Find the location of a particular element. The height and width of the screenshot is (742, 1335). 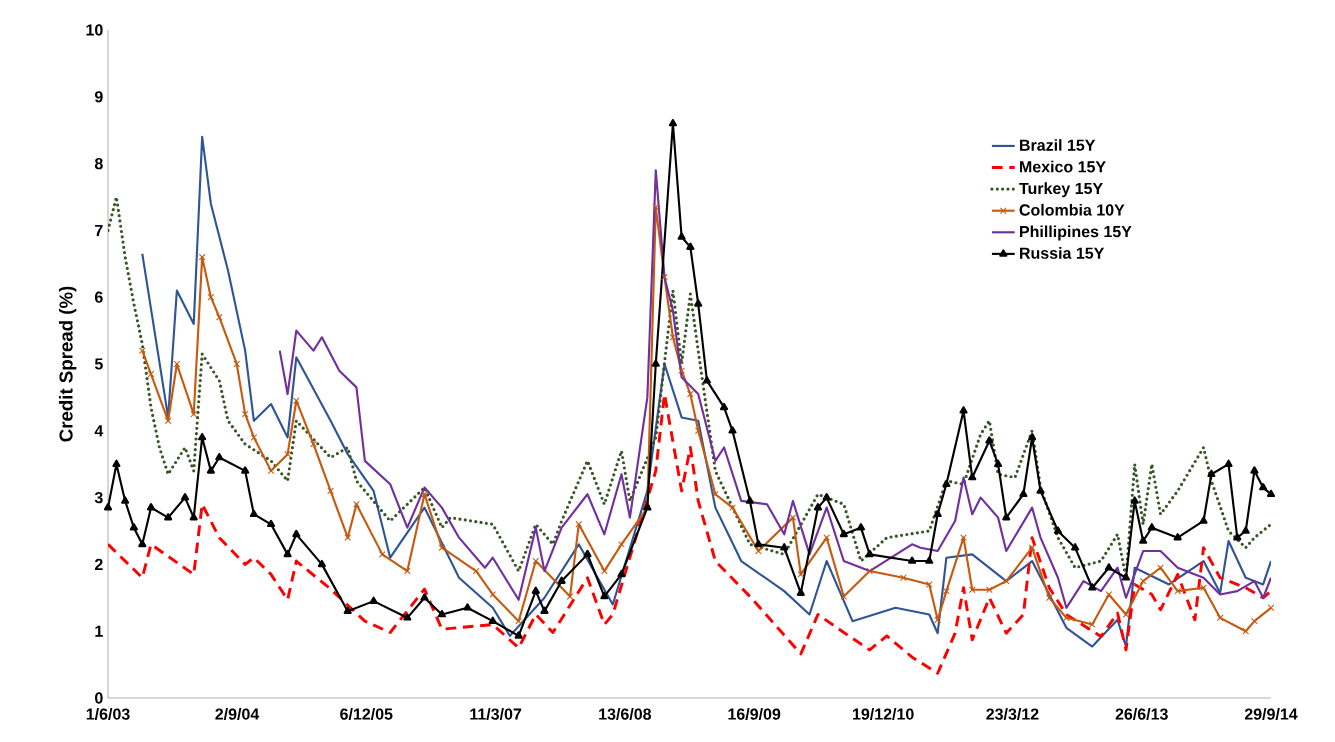

y-tick-label: 0 is located at coordinates (99, 698).